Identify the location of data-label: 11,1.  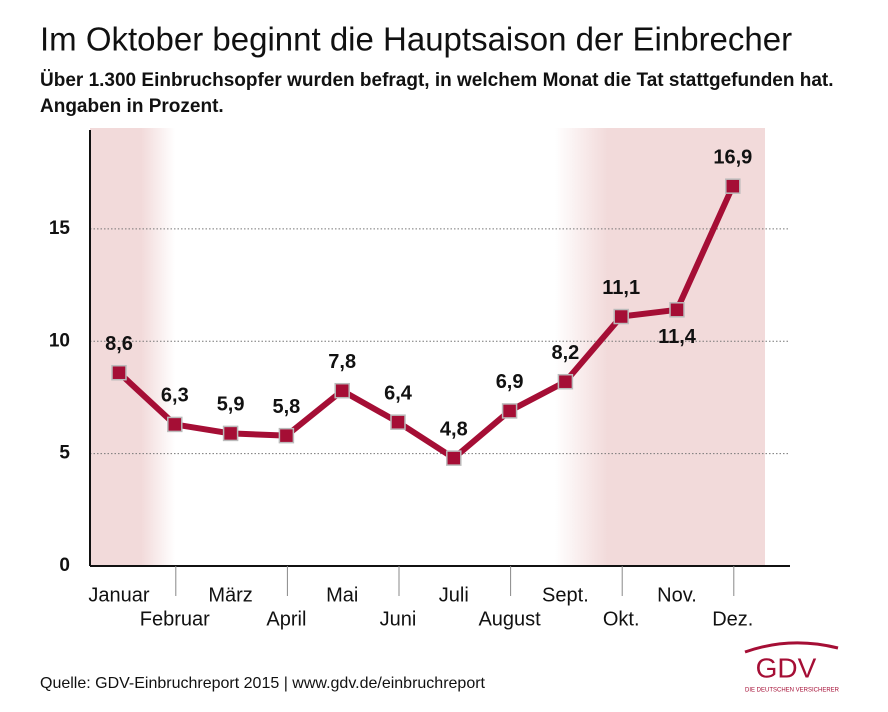
(621, 288).